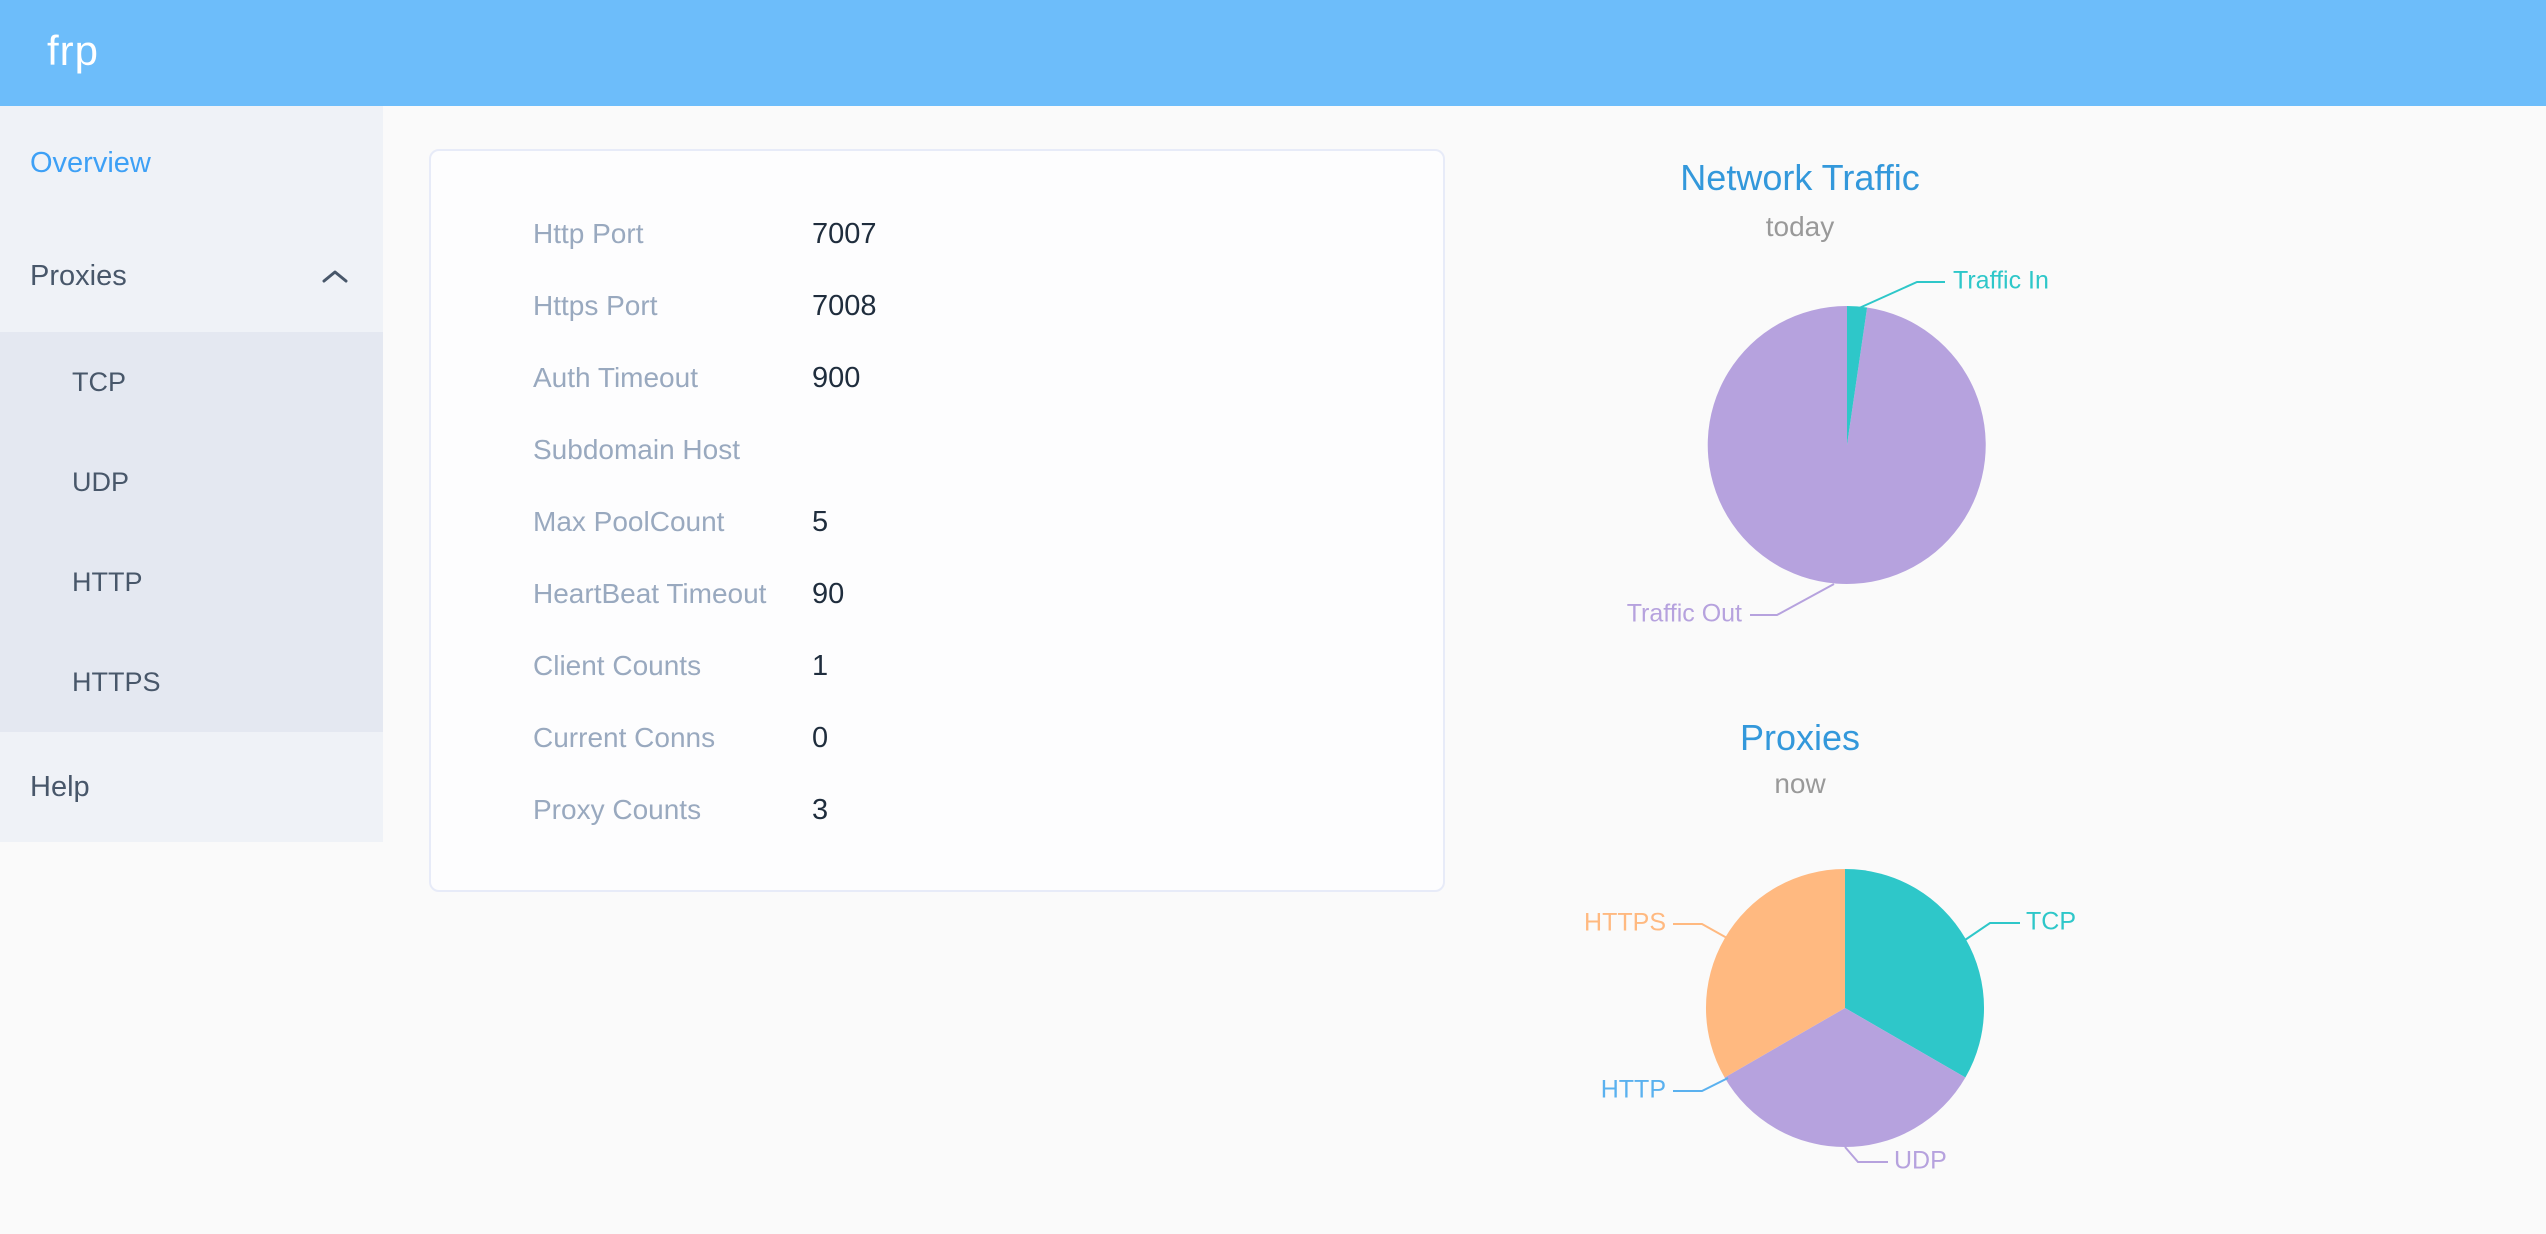 The width and height of the screenshot is (2546, 1234). Describe the element at coordinates (90, 162) in the screenshot. I see `sidebar-item-label: Overview` at that location.